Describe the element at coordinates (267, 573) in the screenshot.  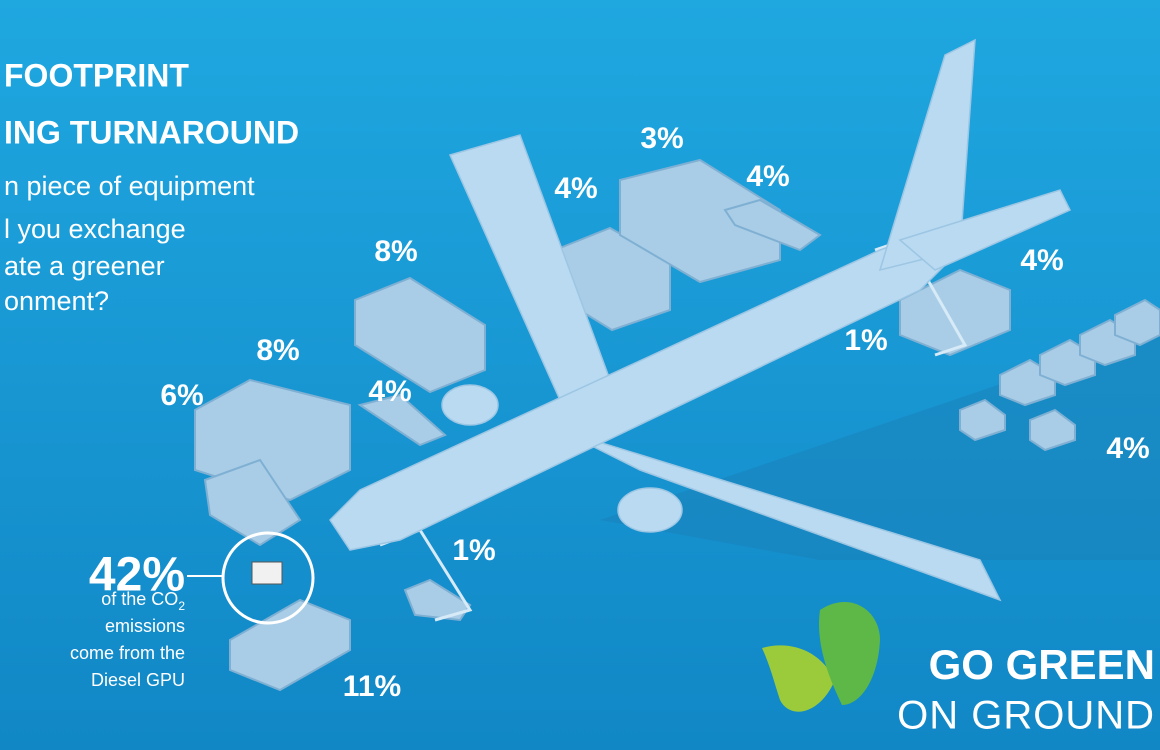
I see `gpu-icon` at that location.